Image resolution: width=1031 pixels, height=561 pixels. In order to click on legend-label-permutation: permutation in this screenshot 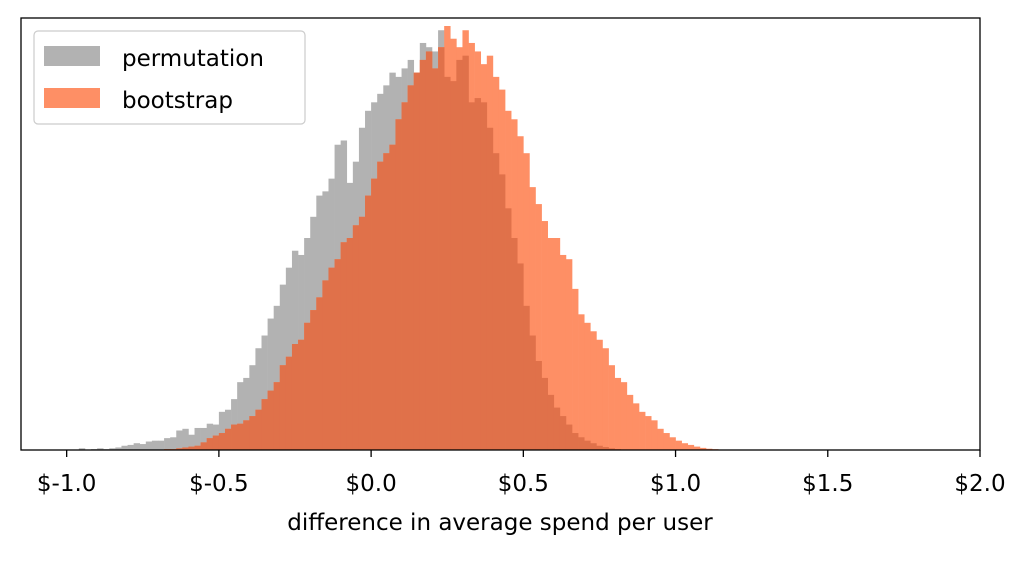, I will do `click(193, 59)`.